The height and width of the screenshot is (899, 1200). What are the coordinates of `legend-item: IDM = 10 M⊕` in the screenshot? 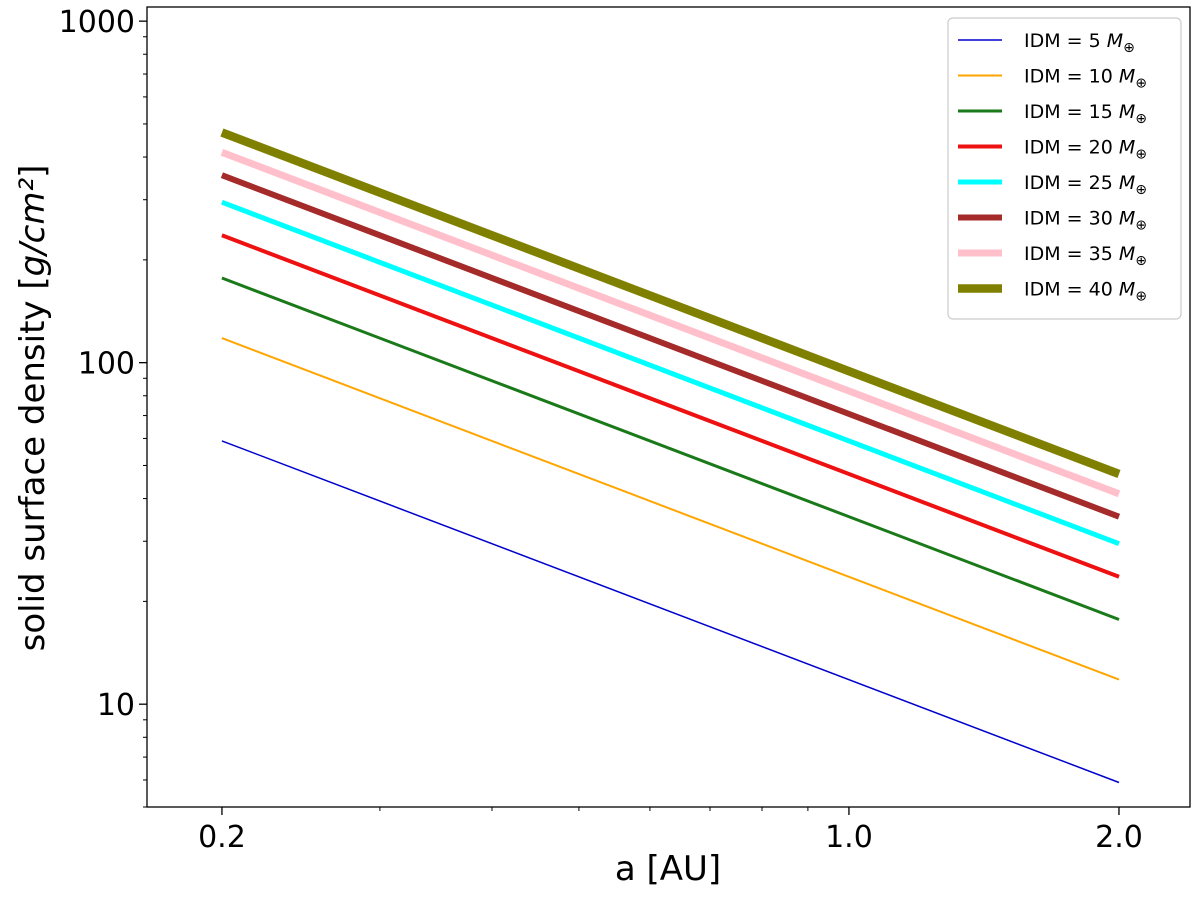 It's located at (1052, 79).